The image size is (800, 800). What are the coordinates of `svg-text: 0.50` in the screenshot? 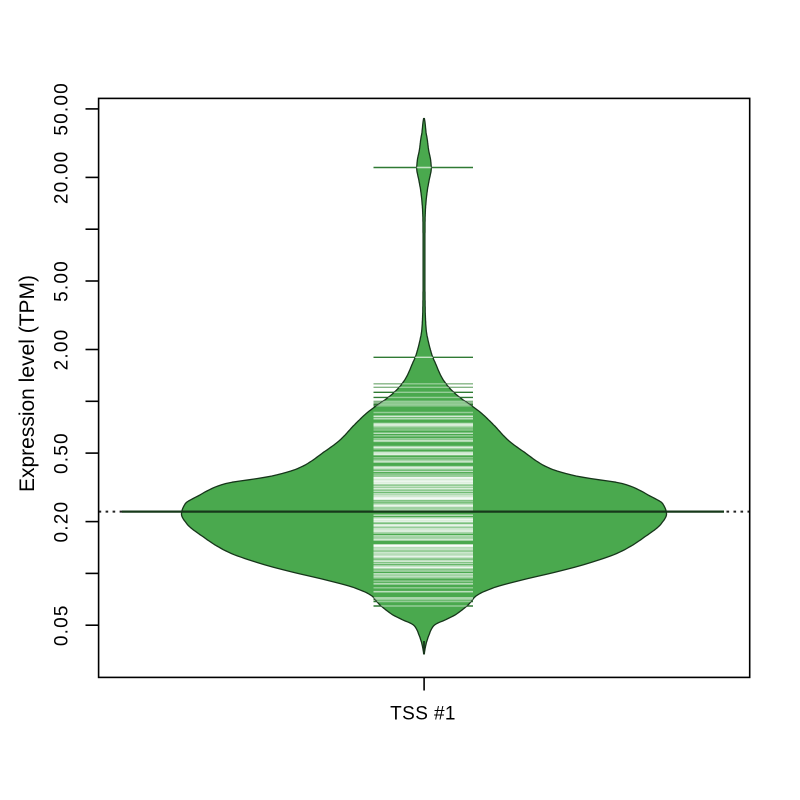 It's located at (62, 453).